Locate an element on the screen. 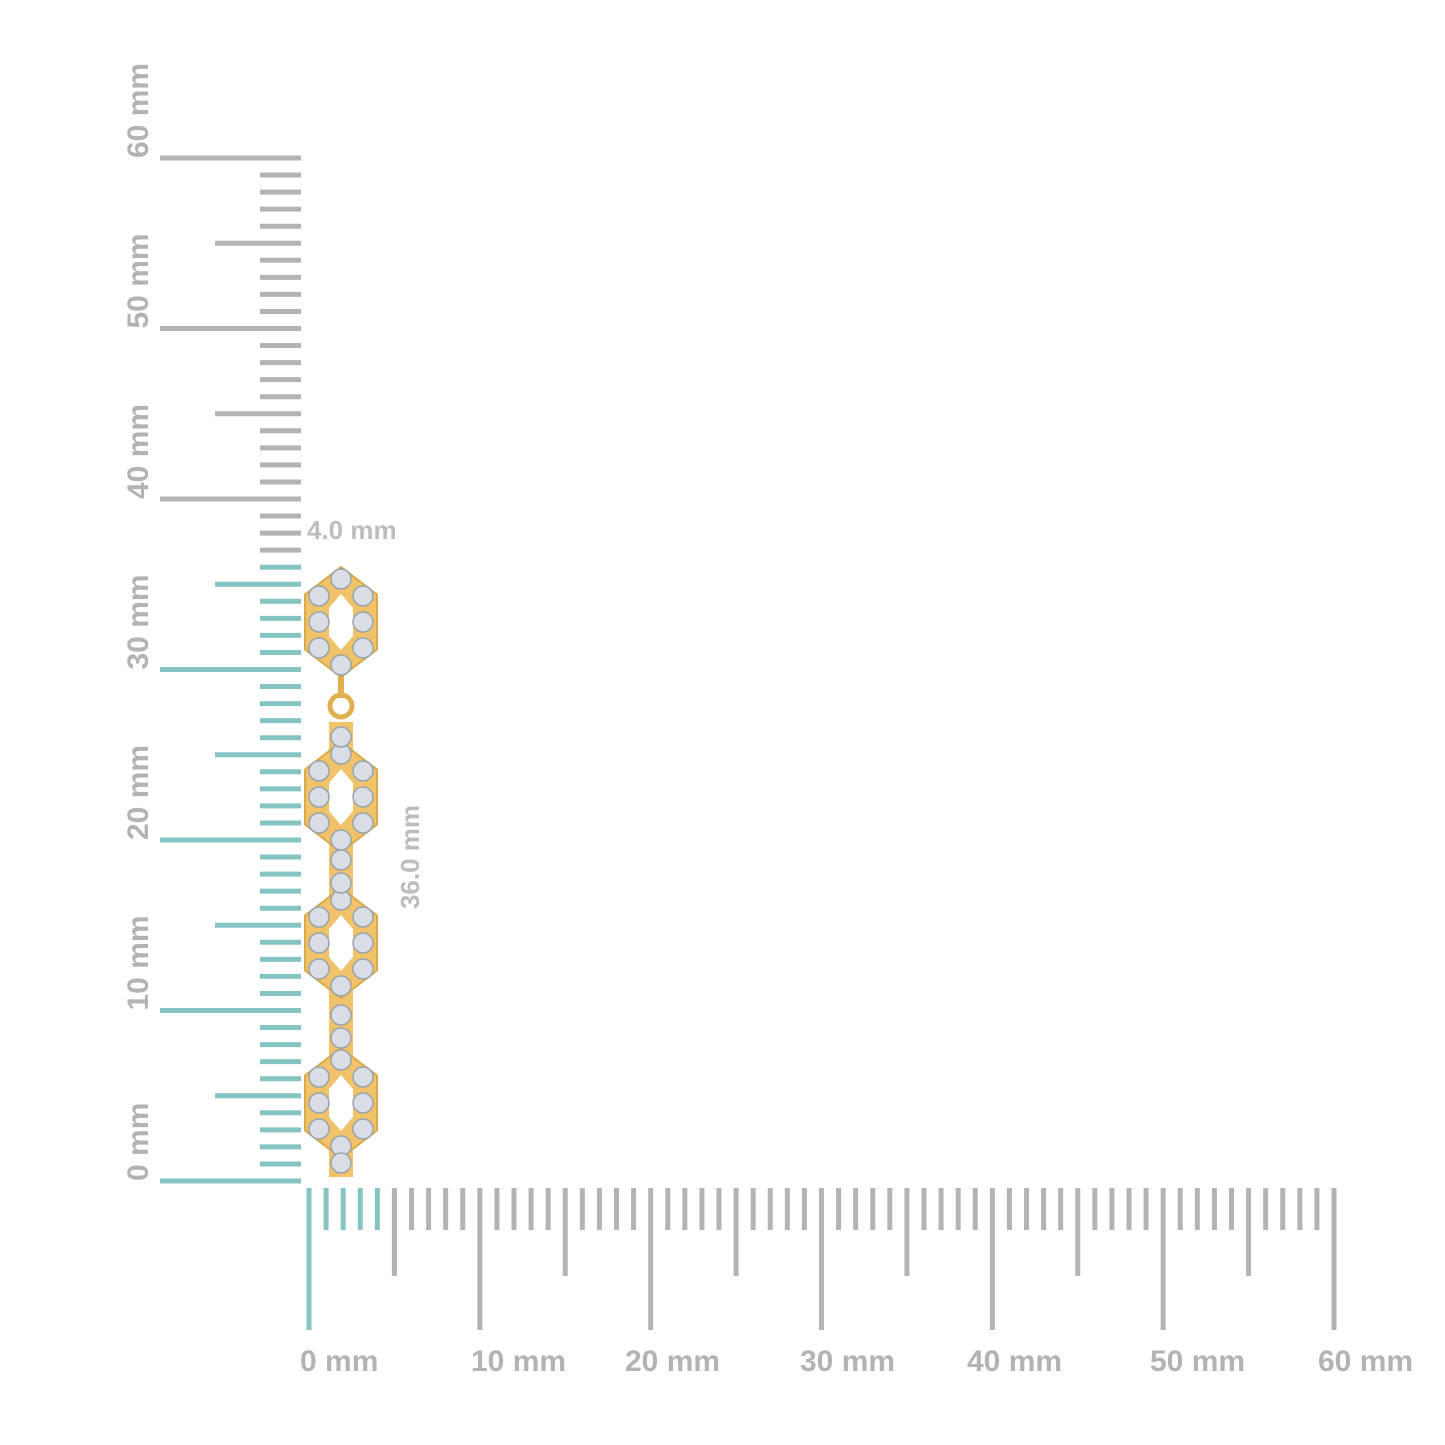 The width and height of the screenshot is (1445, 1445). horizontal-tick-label: 30 mm is located at coordinates (847, 1361).